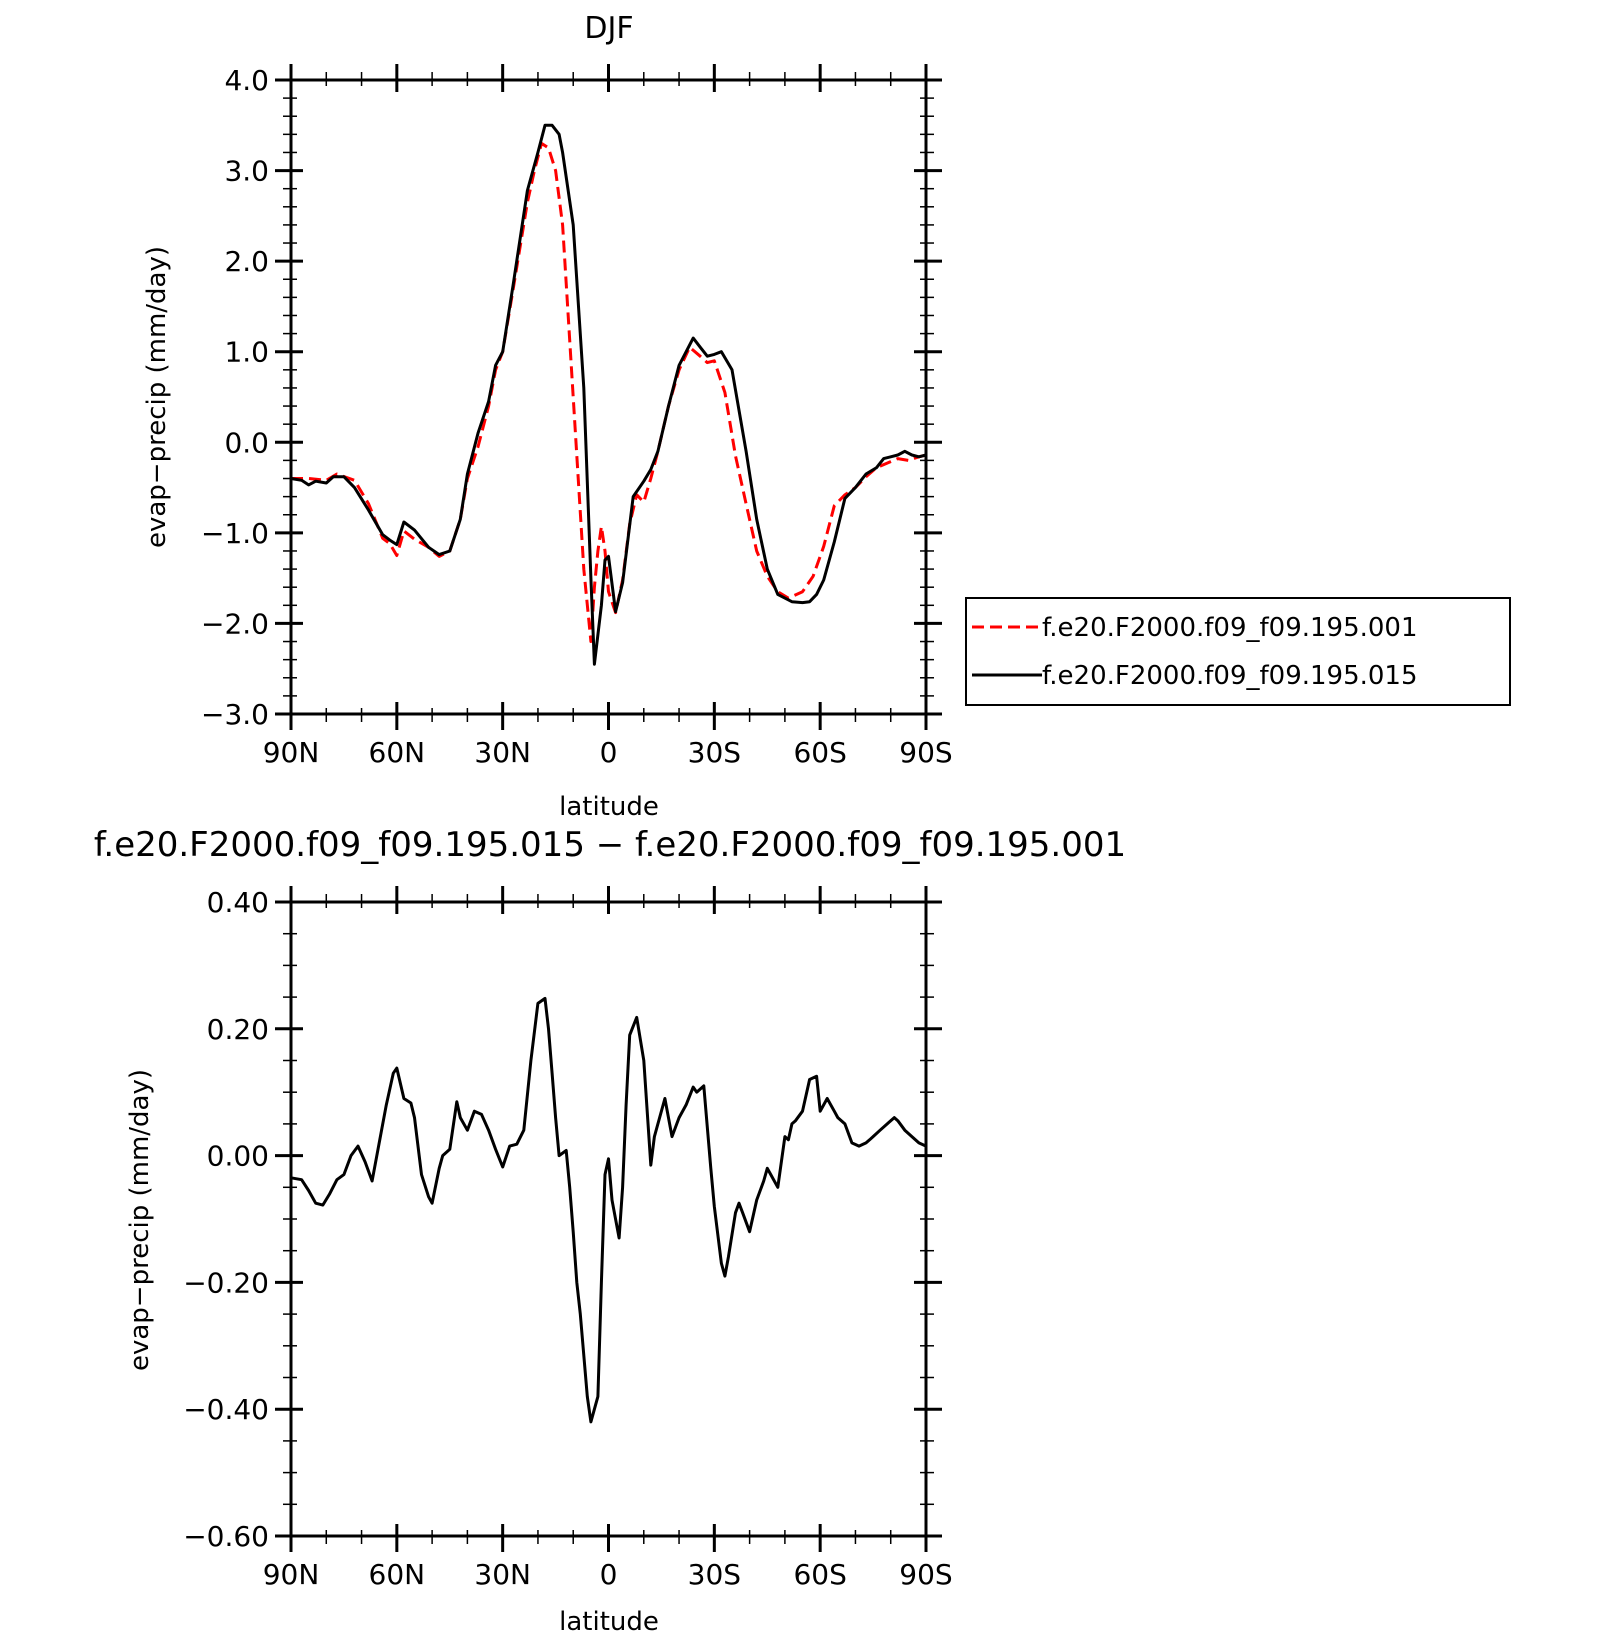  I want to click on bottom-chart-ytick-labels: −0.60 −0.40 −0.20 0.00 0.20 0.40, so click(226, 1219).